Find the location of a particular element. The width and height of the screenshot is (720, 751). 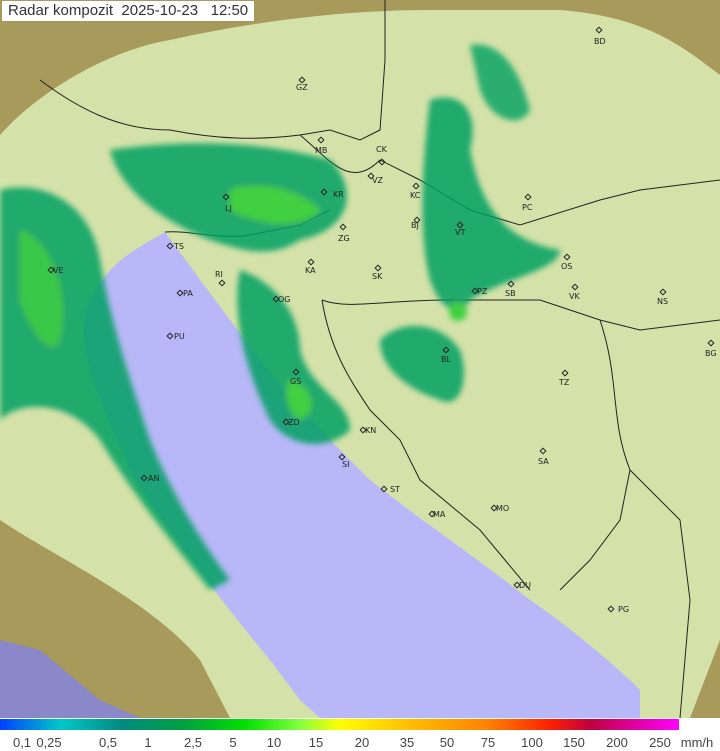

city-label: KN is located at coordinates (370, 430).